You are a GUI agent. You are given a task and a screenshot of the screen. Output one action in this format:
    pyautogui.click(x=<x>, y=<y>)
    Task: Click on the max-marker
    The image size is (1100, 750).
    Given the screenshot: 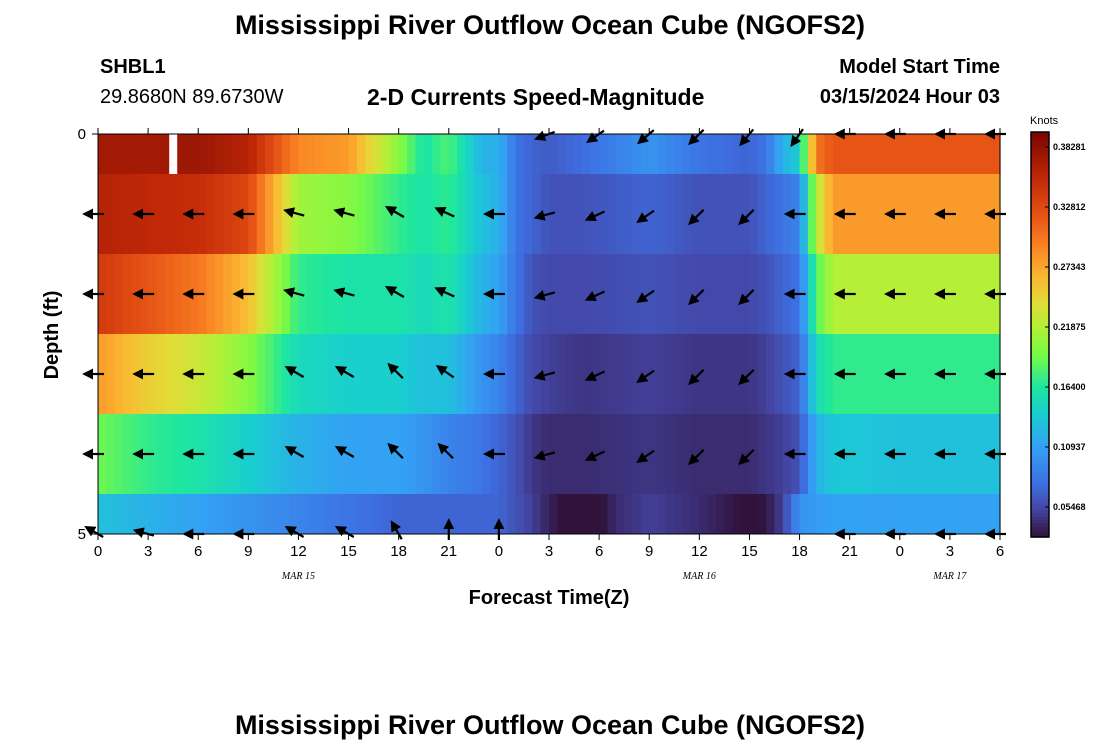 What is the action you would take?
    pyautogui.click(x=173, y=154)
    